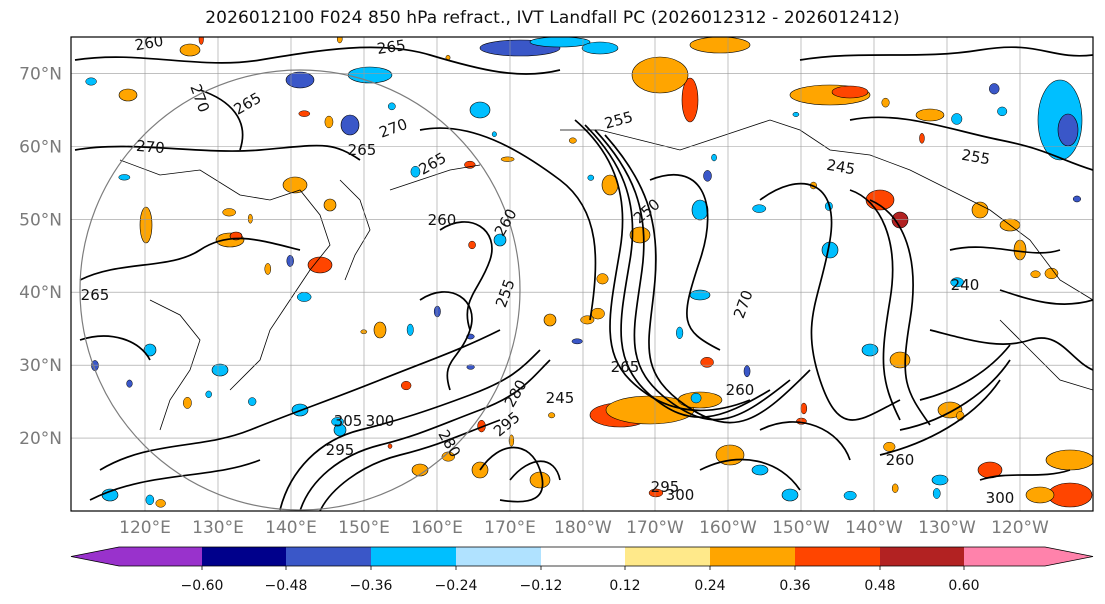 Image resolution: width=1105 pixels, height=604 pixels. Describe the element at coordinates (965, 285) in the screenshot. I see `contour-label: 240` at that location.